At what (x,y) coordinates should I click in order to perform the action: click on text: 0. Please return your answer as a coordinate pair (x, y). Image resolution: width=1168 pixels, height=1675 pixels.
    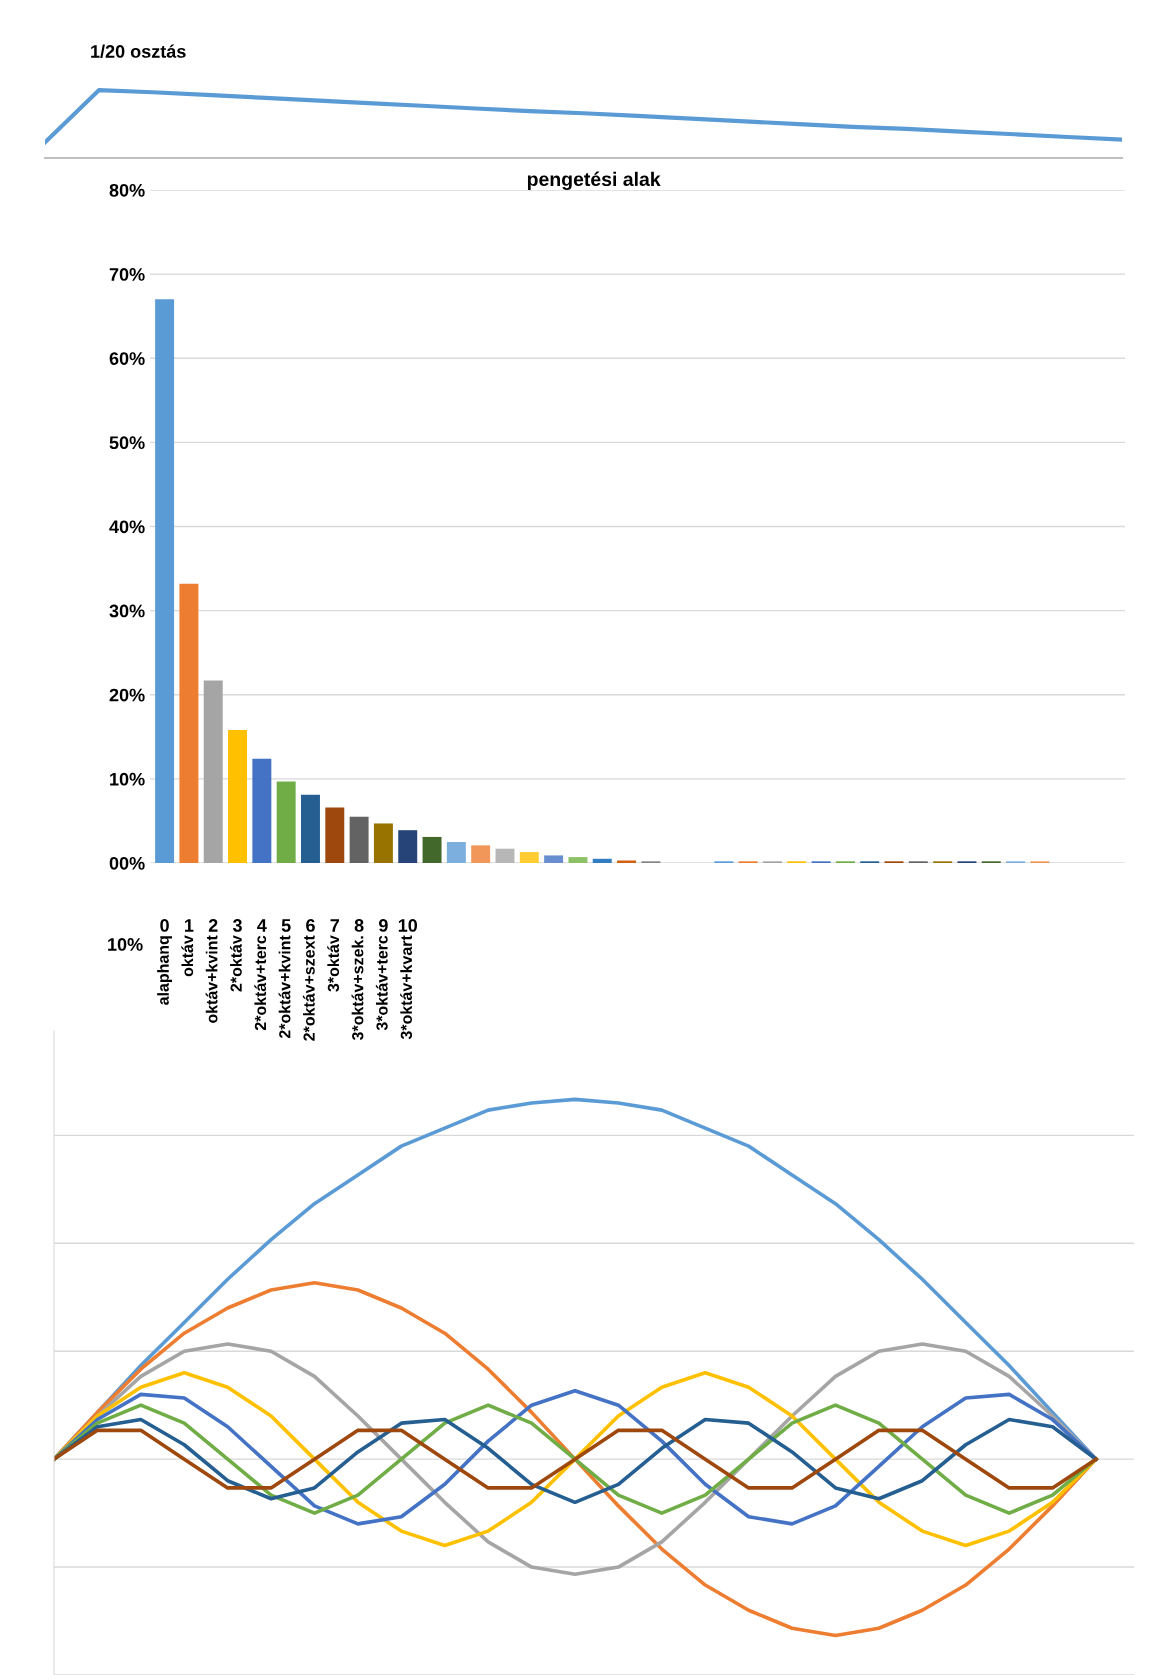
    Looking at the image, I should click on (164, 925).